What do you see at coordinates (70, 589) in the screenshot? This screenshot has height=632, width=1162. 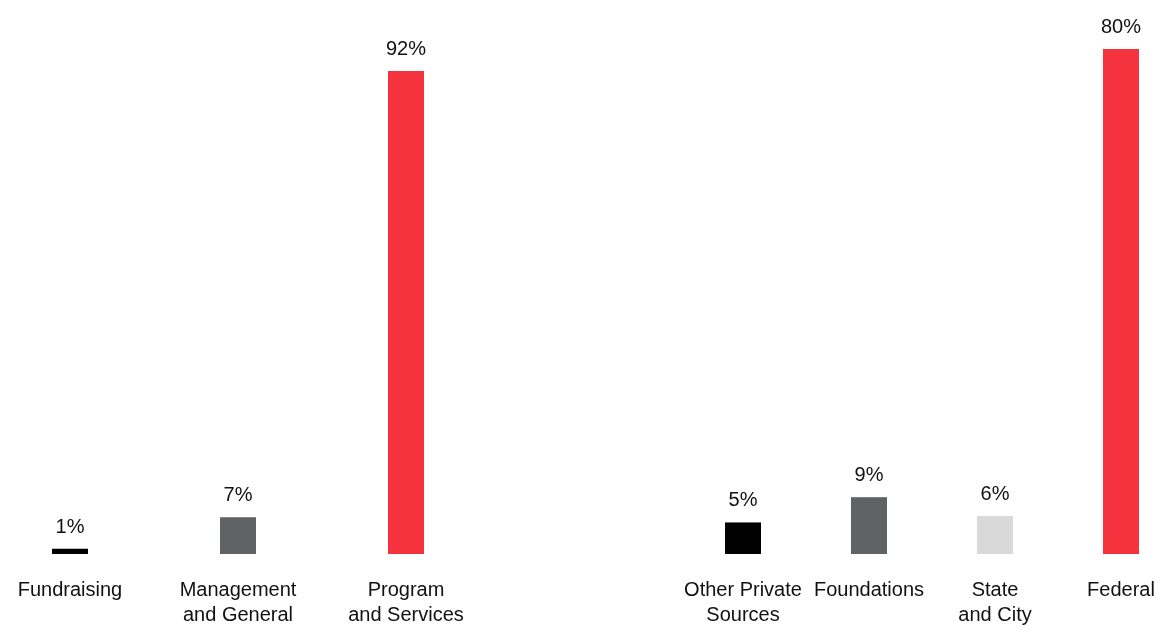 I see `x-tick-label: Fundraising` at bounding box center [70, 589].